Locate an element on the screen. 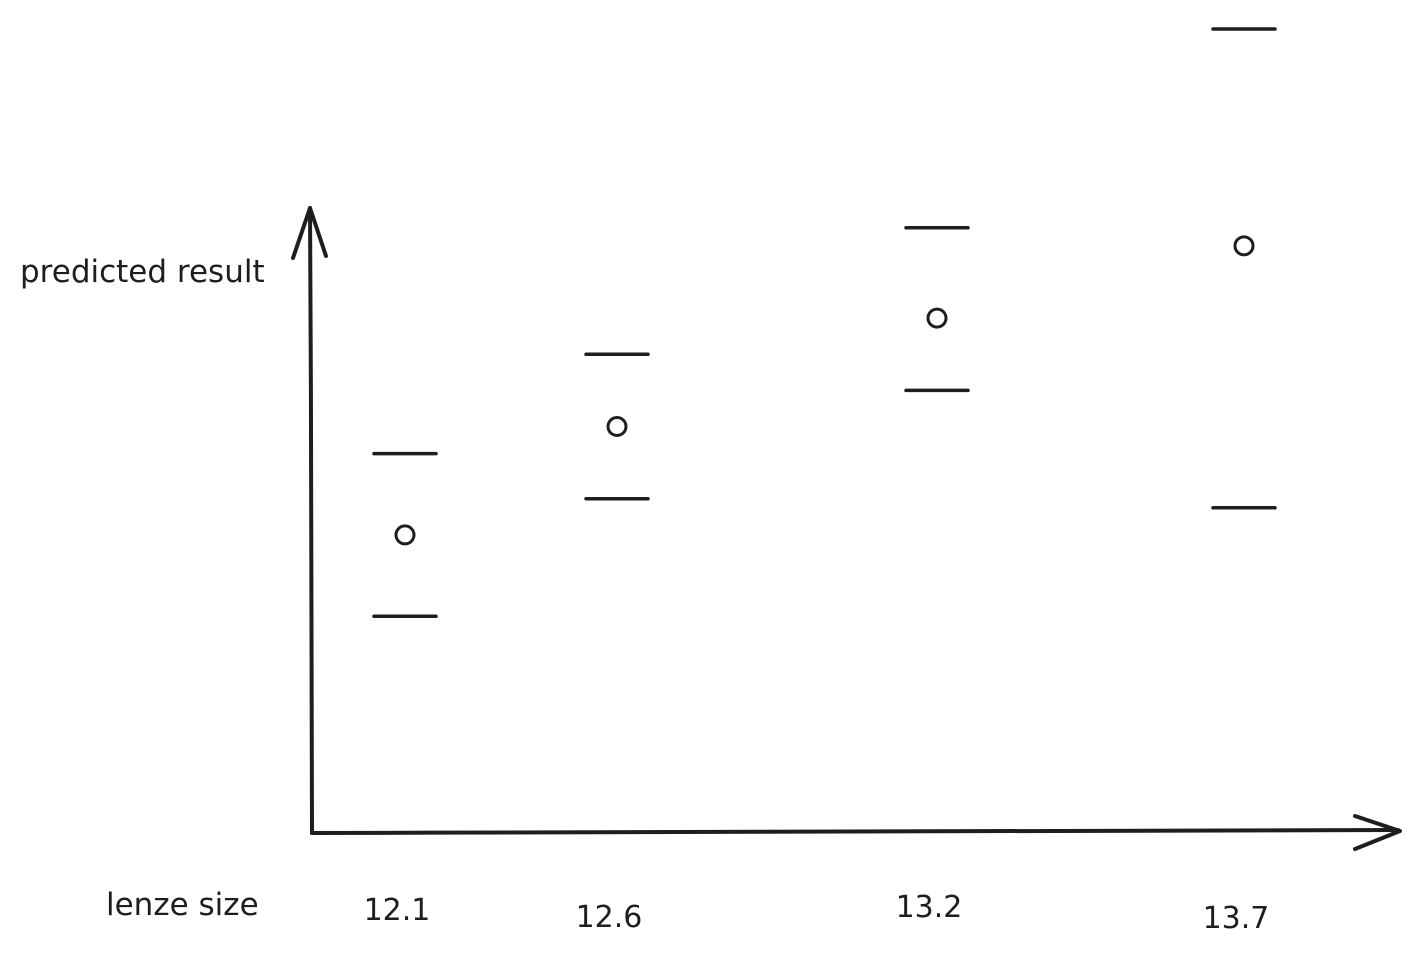 The height and width of the screenshot is (962, 1423). x-axis-line is located at coordinates (855, 831).